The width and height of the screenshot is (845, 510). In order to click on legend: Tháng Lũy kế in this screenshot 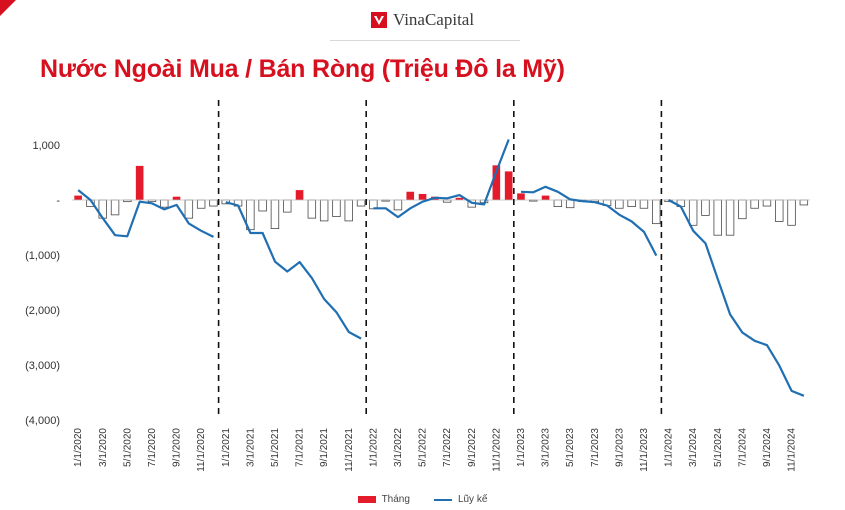, I will do `click(422, 499)`.